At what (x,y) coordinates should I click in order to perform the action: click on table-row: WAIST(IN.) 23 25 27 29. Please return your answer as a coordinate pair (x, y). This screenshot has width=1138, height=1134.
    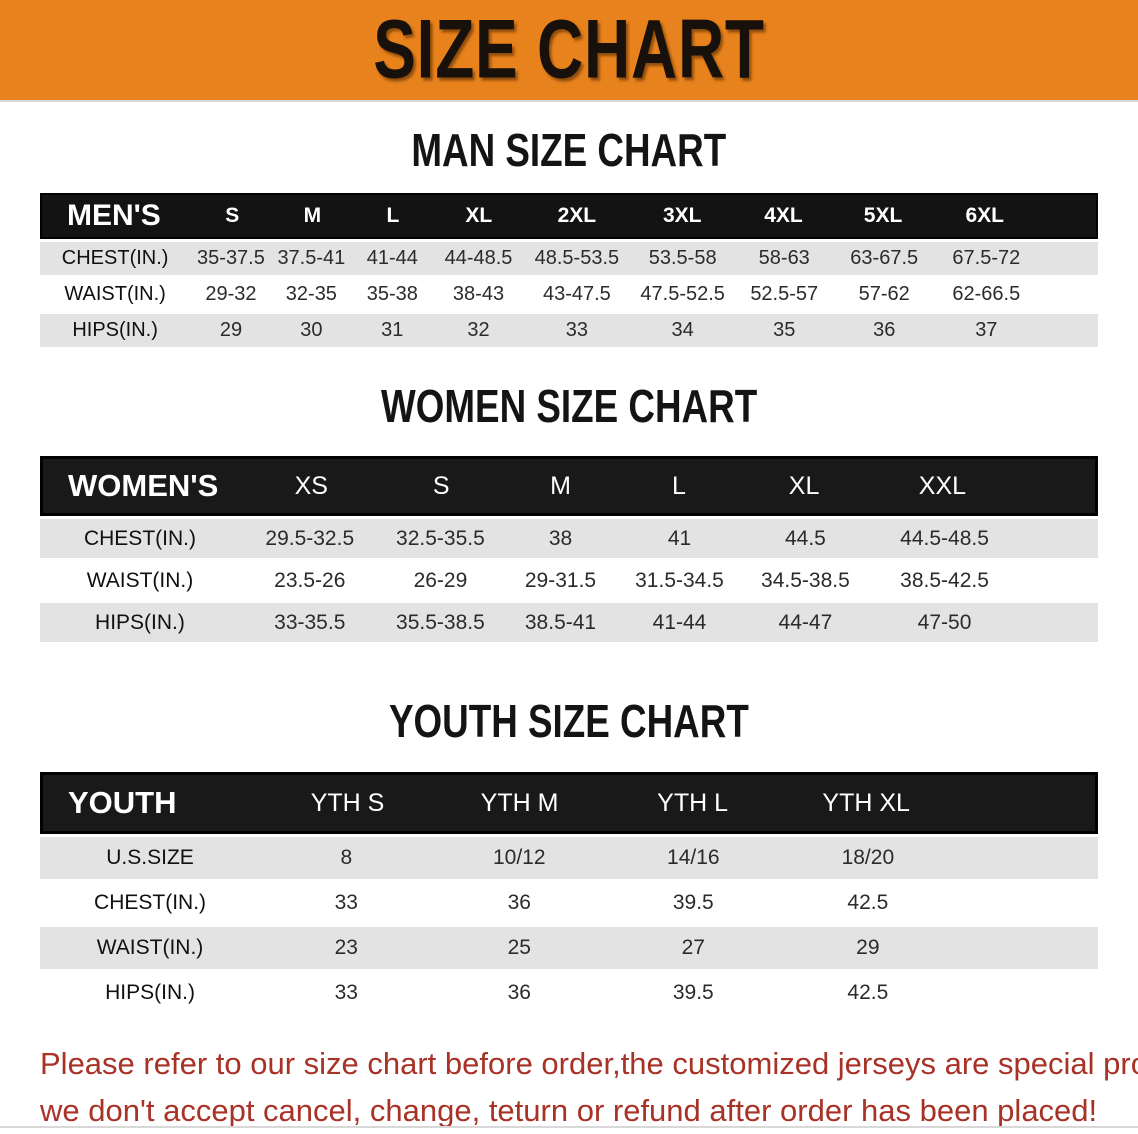
    Looking at the image, I should click on (569, 948).